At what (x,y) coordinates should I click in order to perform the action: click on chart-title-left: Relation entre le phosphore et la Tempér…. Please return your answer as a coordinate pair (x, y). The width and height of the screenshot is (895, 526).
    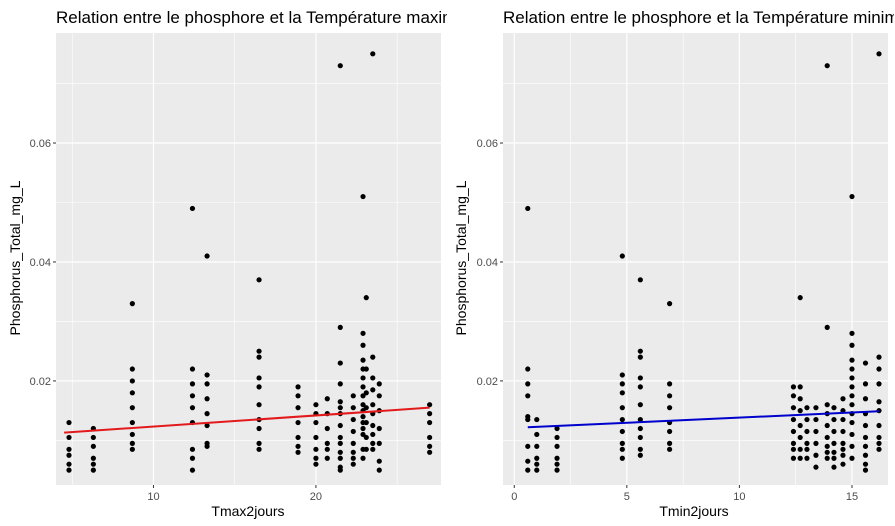
    Looking at the image, I should click on (267, 17).